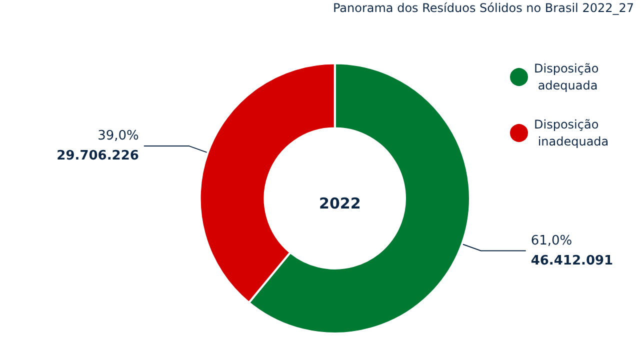  What do you see at coordinates (483, 8) in the screenshot?
I see `text: Panorama dos Resíduos Sólidos no Brasil 2022_27` at bounding box center [483, 8].